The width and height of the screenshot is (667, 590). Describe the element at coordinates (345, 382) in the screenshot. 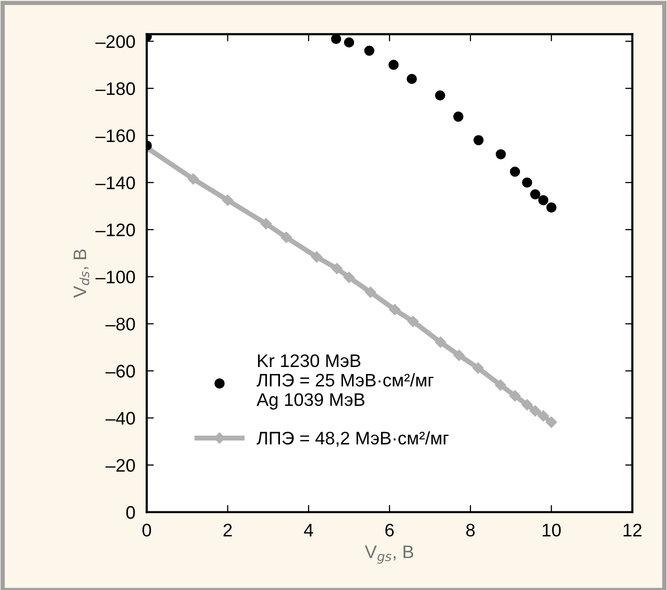

I see `legend-label: Kr 1230 МэВ ЛПЭ = 25 МэВ·см²/мг Ag 1039 МэВ` at that location.